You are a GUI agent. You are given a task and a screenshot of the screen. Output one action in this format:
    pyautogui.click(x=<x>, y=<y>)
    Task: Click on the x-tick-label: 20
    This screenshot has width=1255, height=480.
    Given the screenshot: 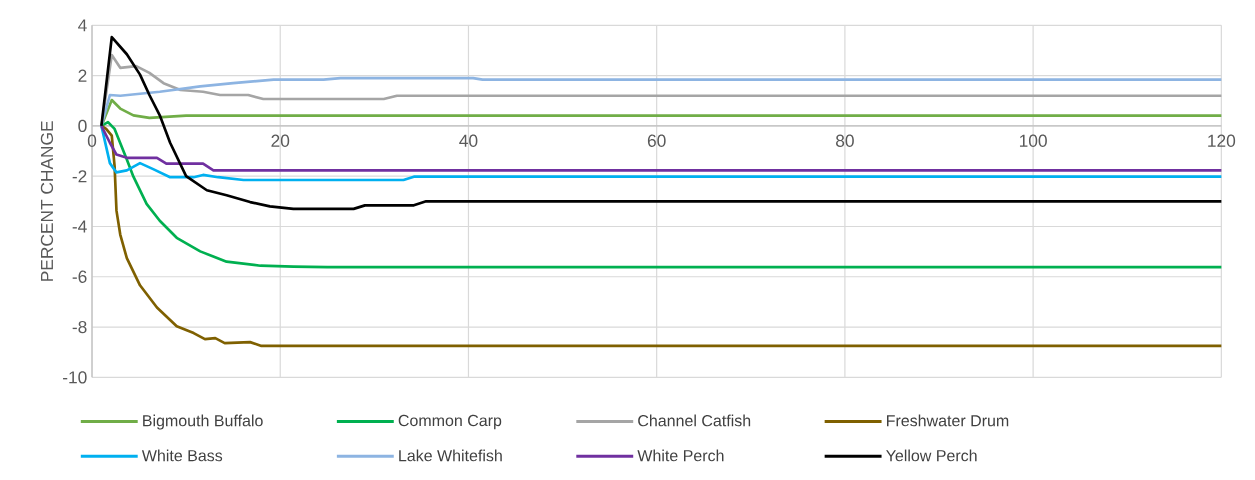 What is the action you would take?
    pyautogui.click(x=280, y=140)
    